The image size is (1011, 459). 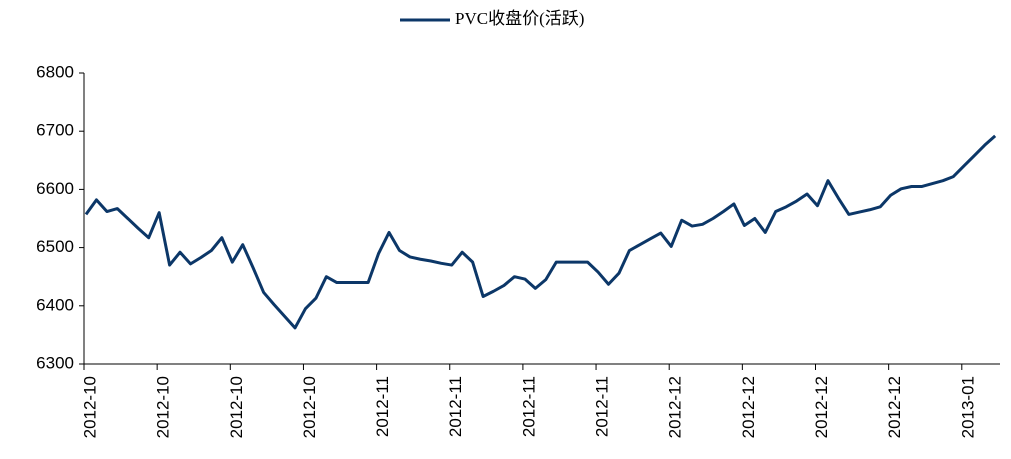 What do you see at coordinates (55, 246) in the screenshot?
I see `y-tick-label: 6500` at bounding box center [55, 246].